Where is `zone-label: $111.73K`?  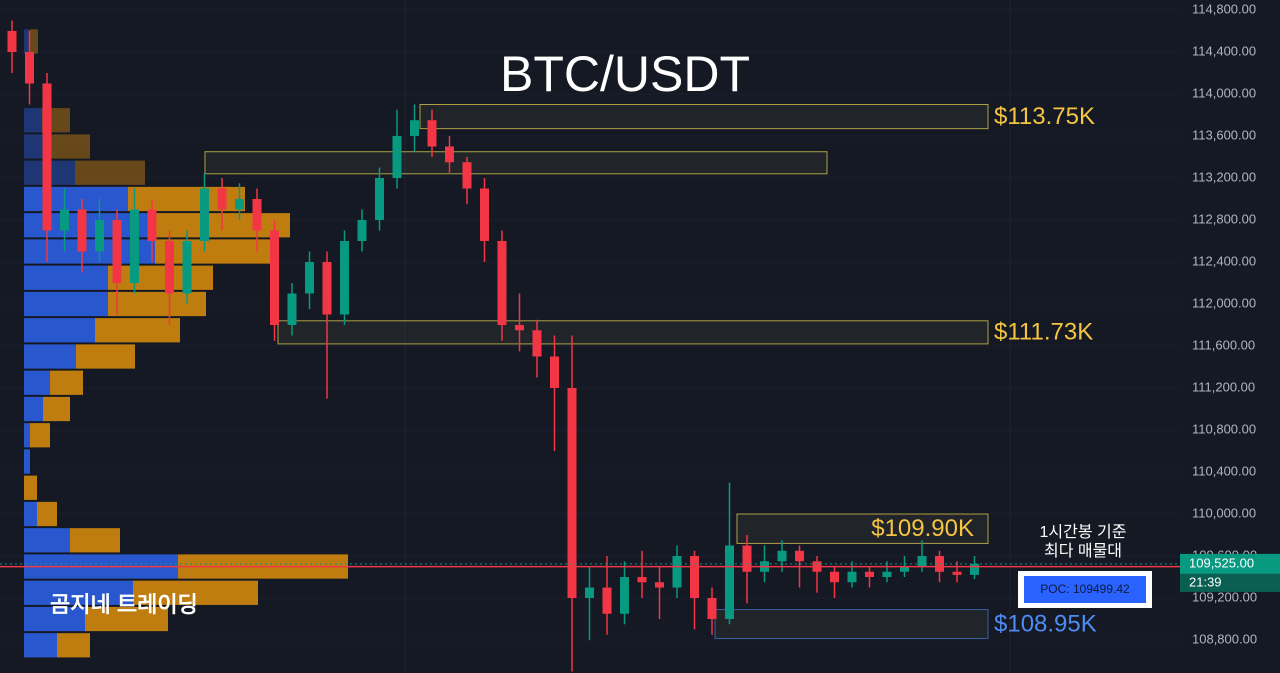 zone-label: $111.73K is located at coordinates (1043, 332).